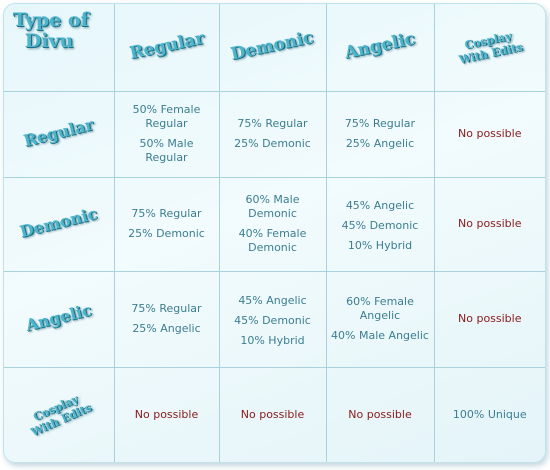 This screenshot has height=470, width=550. What do you see at coordinates (380, 134) in the screenshot?
I see `cell-regular-angelic: 75% Regular 25% Angelic` at bounding box center [380, 134].